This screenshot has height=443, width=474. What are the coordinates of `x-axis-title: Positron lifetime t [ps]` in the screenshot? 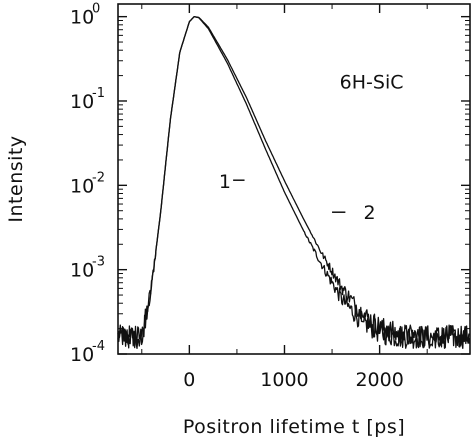 It's located at (294, 427).